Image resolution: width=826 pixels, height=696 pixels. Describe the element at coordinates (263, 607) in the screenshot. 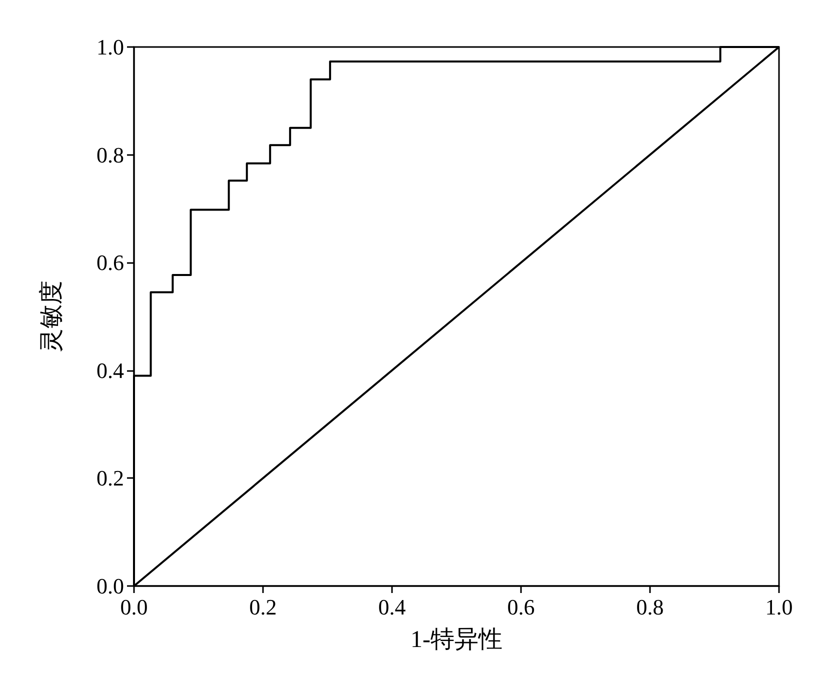

I see `x-tick-label: 0.2` at that location.